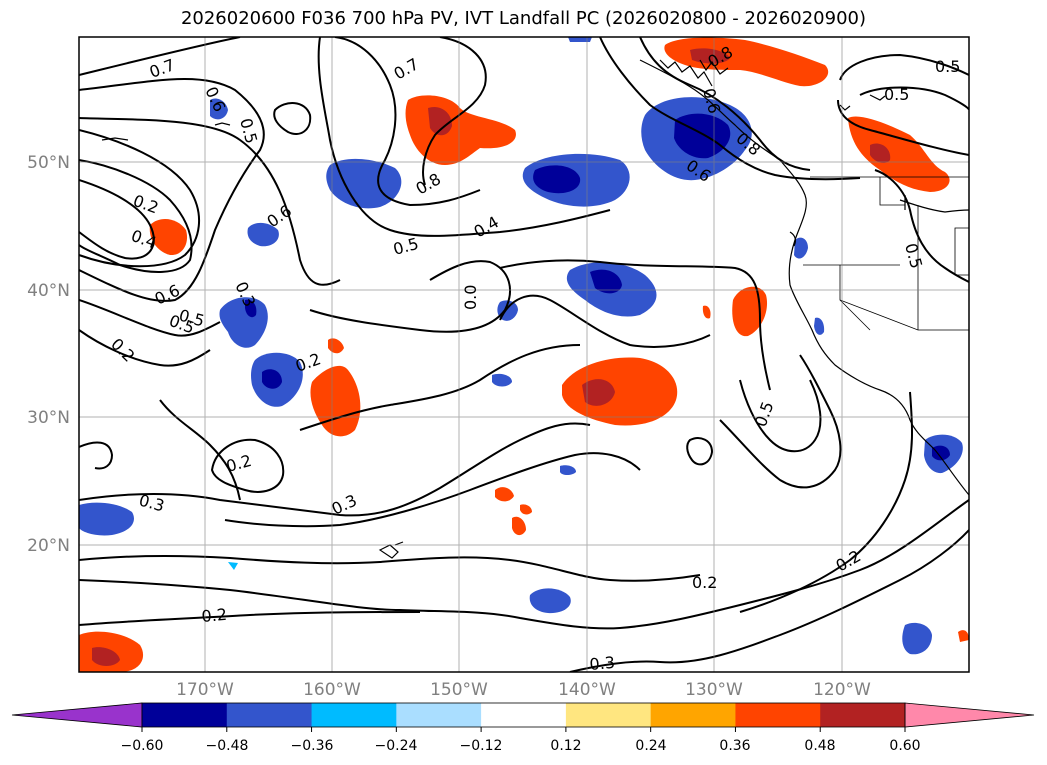  Describe the element at coordinates (565, 746) in the screenshot. I see `colorbar-tick-label: 0.12` at that location.